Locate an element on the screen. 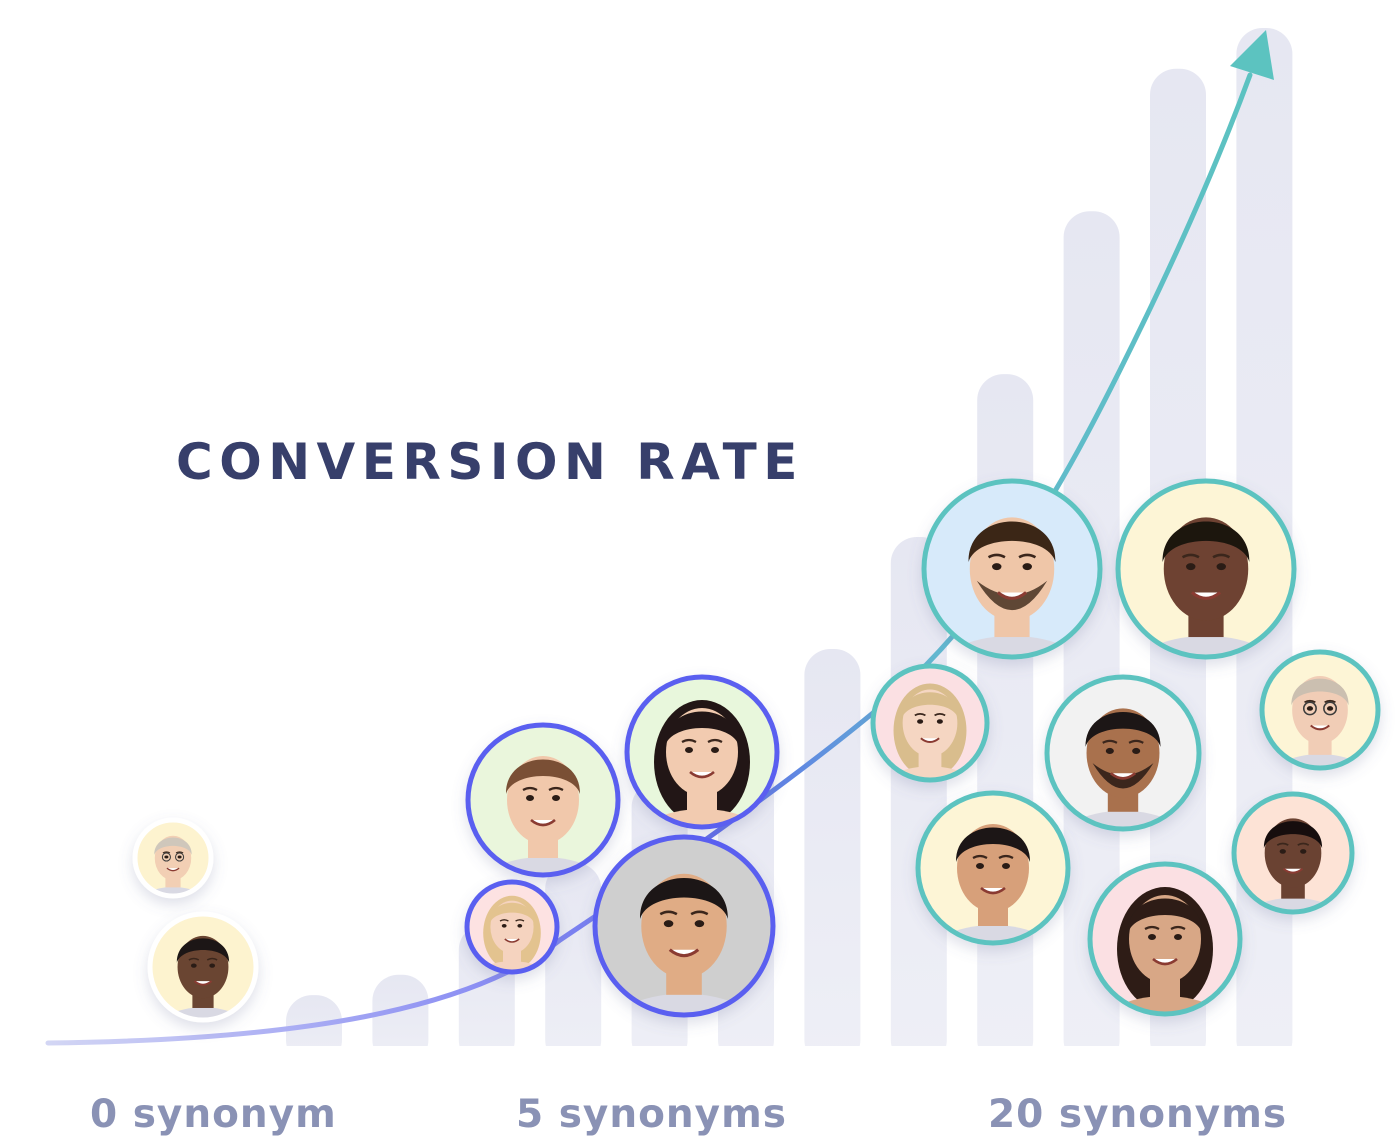  chart-title: CONVERSION RATE is located at coordinates (490, 462).